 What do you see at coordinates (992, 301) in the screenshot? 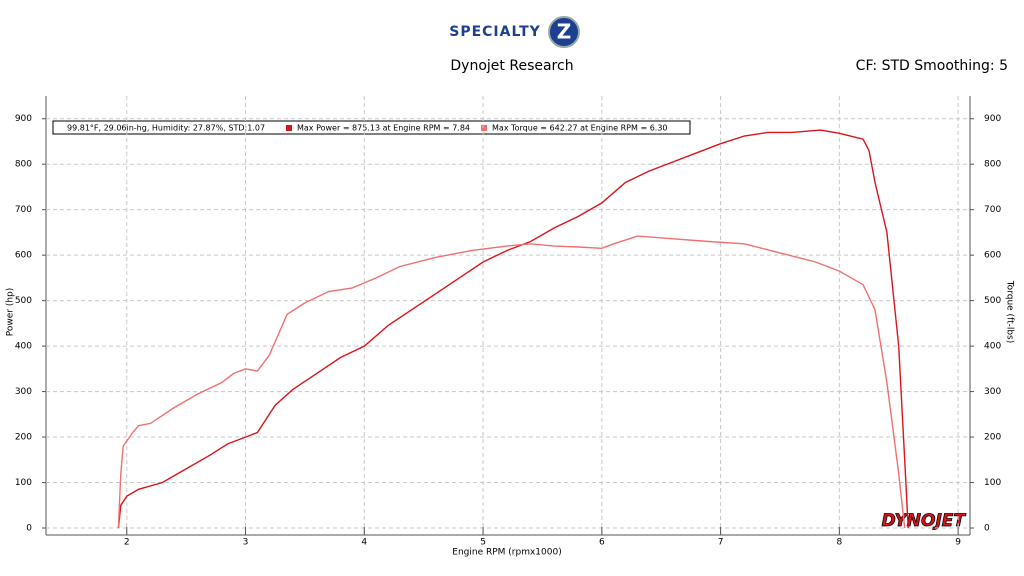
I see `y2-tick-label: 500` at bounding box center [992, 301].